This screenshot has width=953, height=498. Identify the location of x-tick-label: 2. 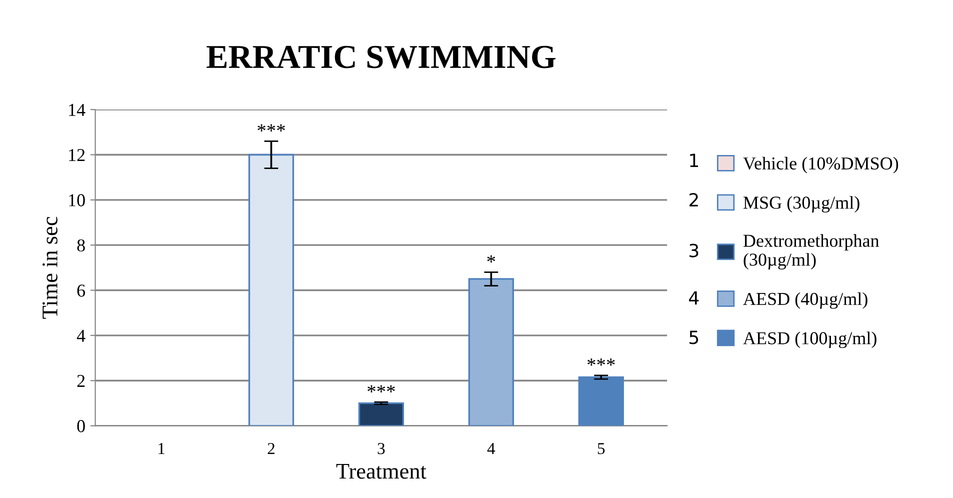
(271, 448).